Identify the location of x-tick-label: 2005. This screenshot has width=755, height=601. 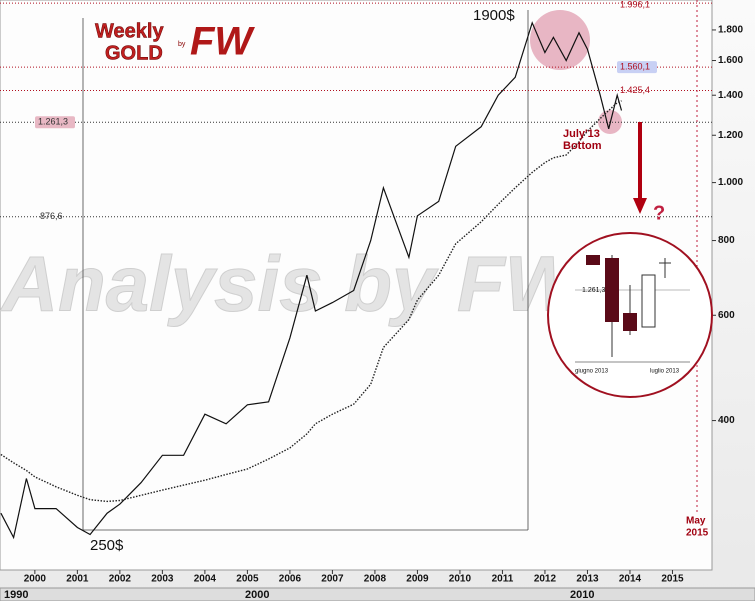
(247, 579).